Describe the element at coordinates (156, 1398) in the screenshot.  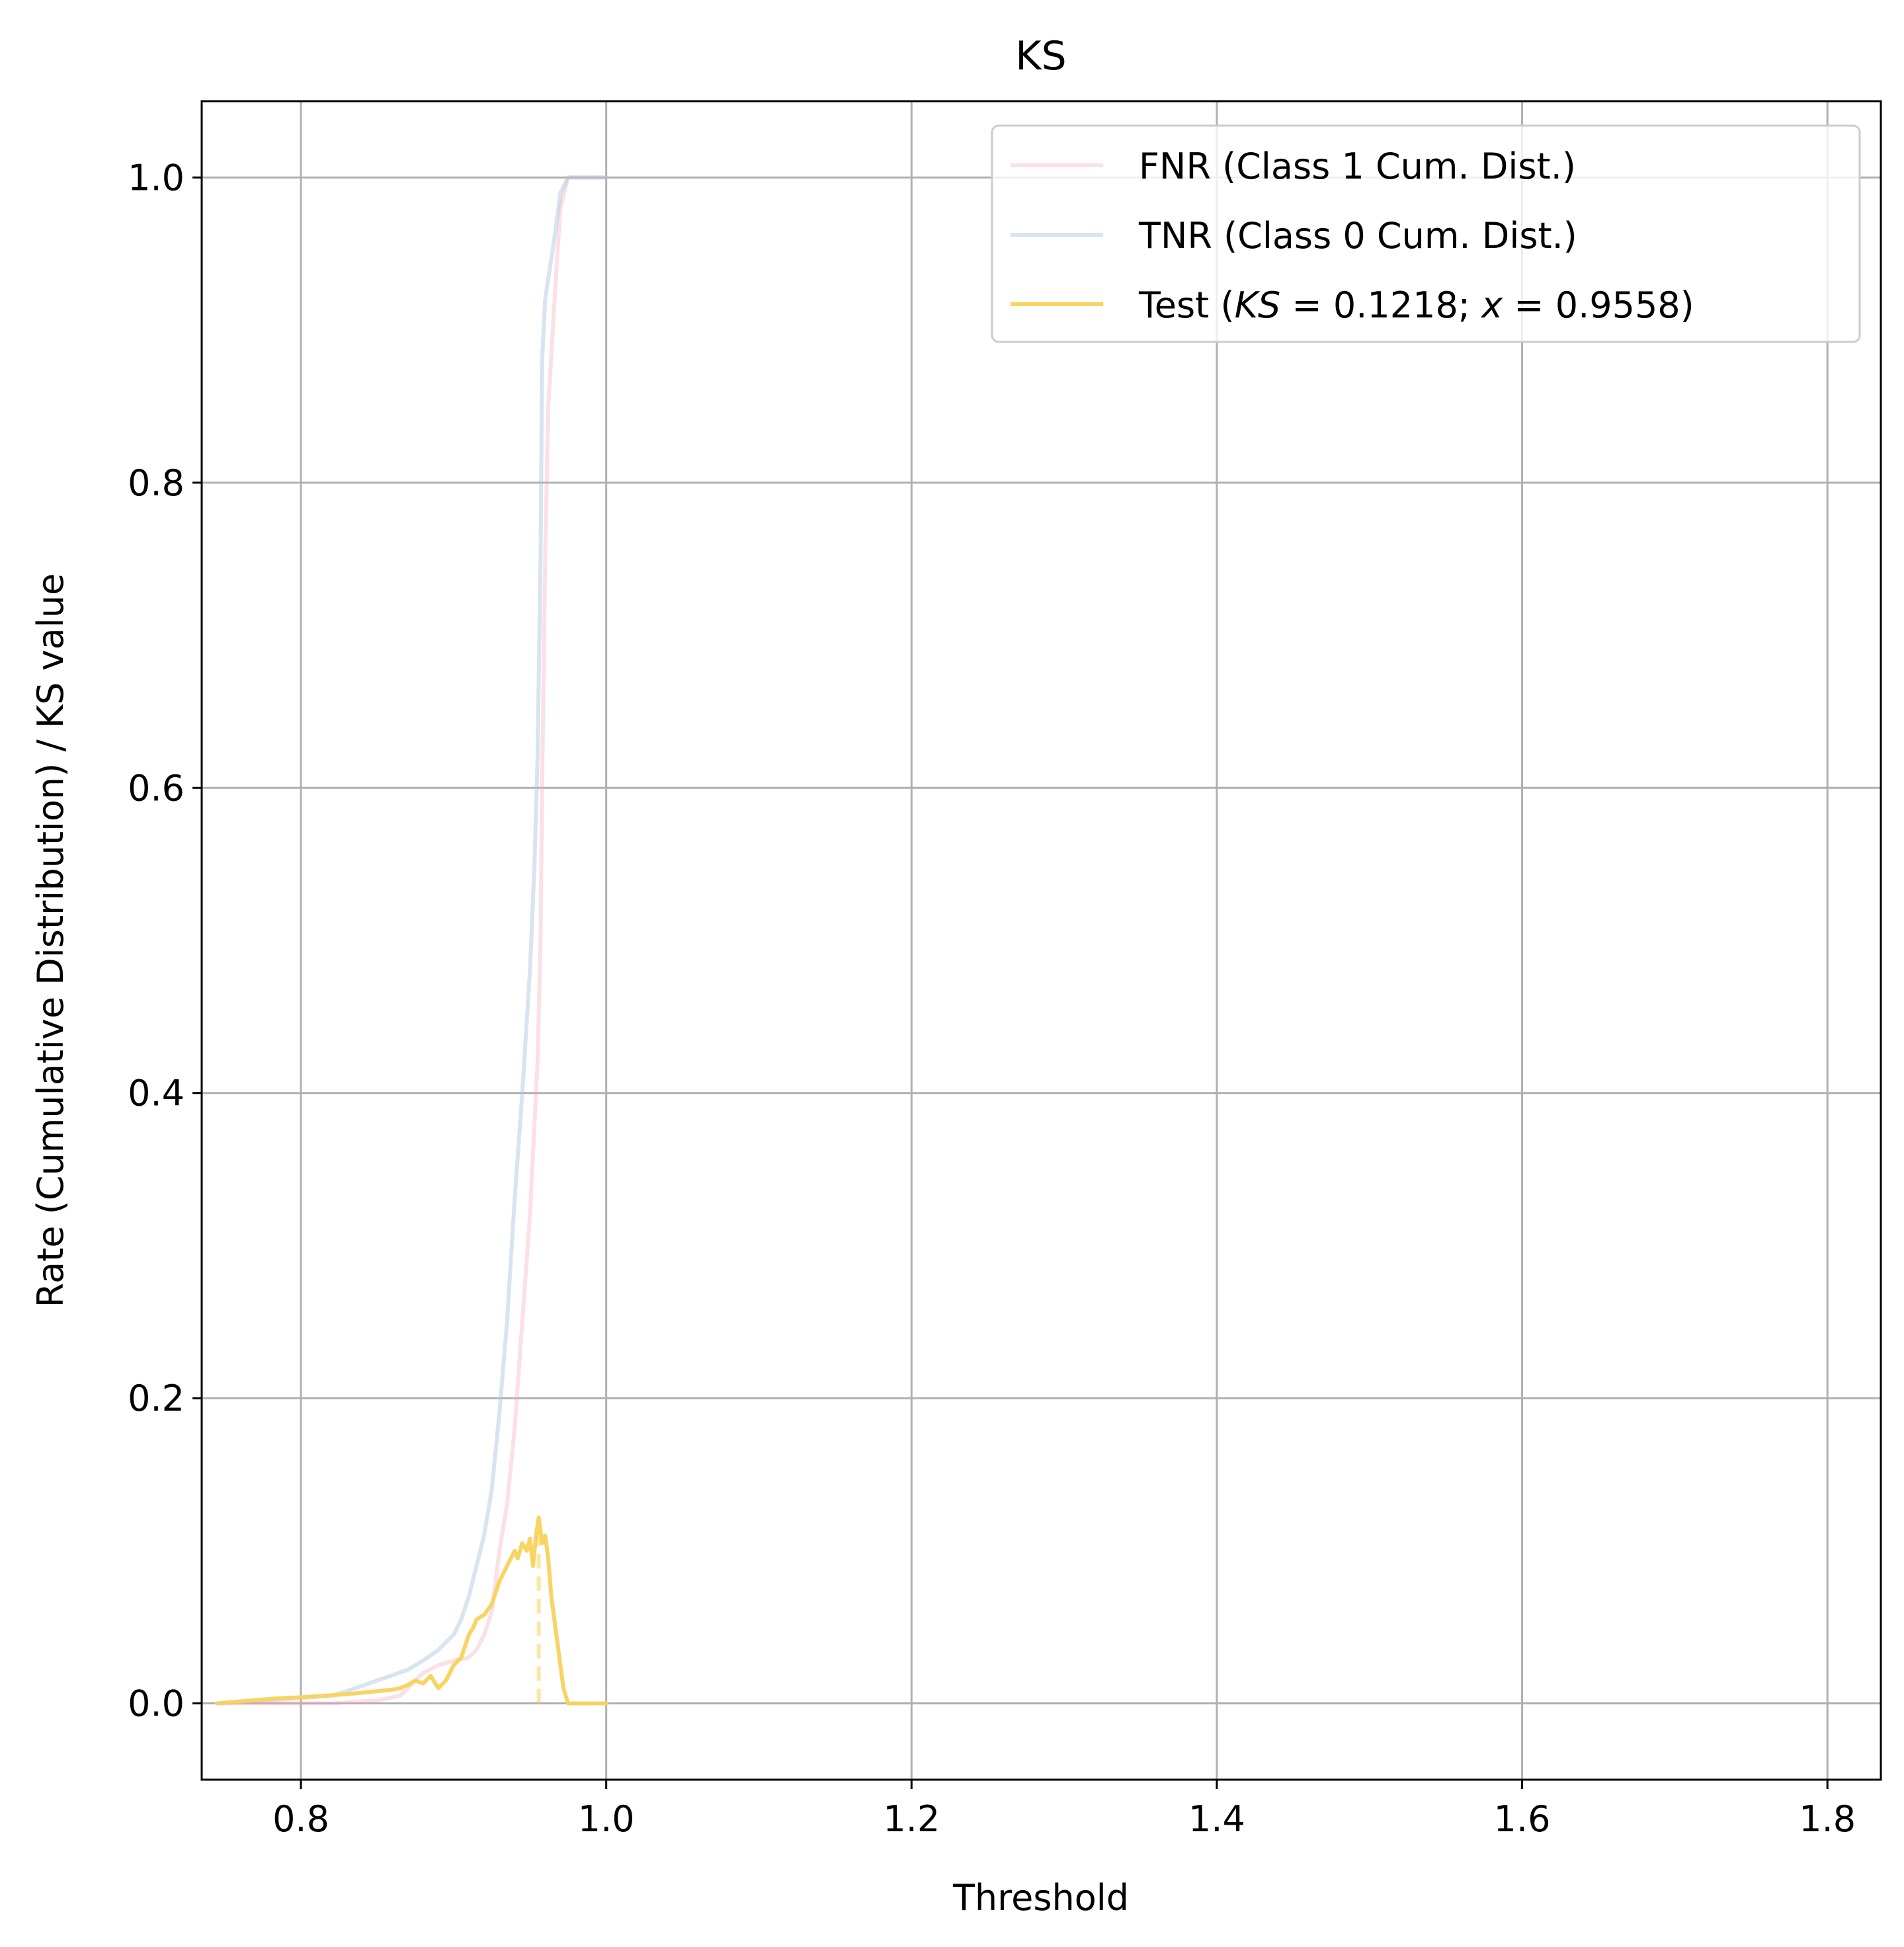
I see `y-tick-label: 0.2` at that location.